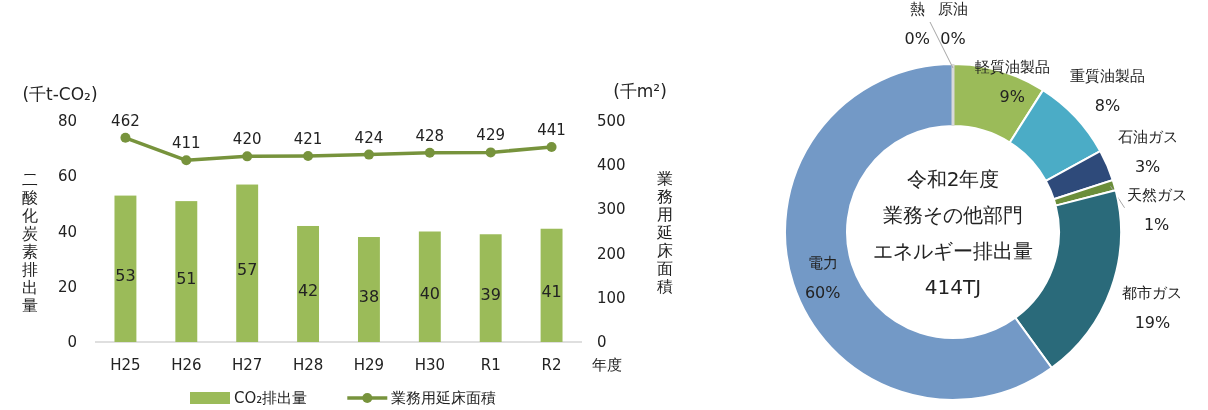  Describe the element at coordinates (822, 293) in the screenshot. I see `data-label: 60%` at that location.